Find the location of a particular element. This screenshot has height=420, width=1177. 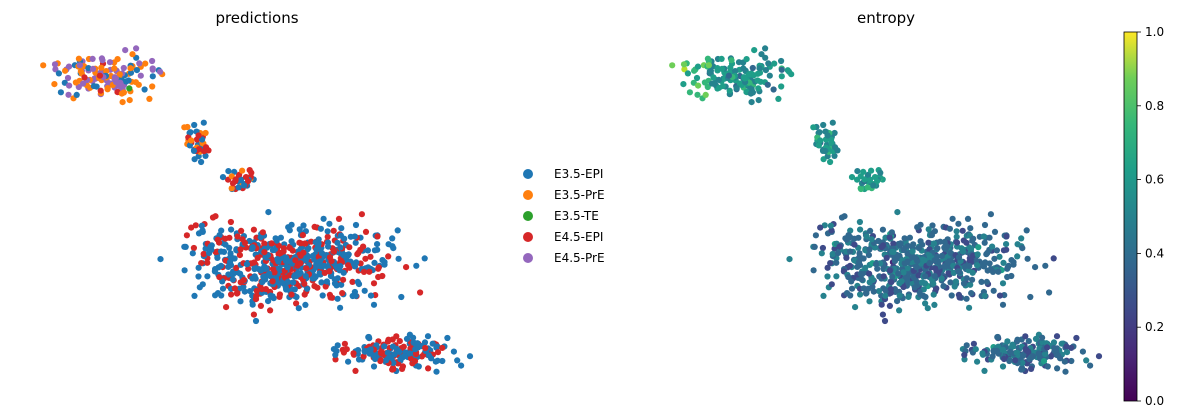

colorbar-tick-label: 0.8 is located at coordinates (1154, 106).